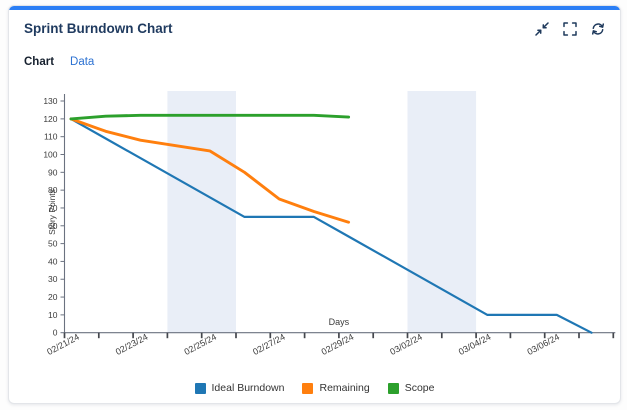  What do you see at coordinates (53, 315) in the screenshot?
I see `y-tick-label: 10` at bounding box center [53, 315].